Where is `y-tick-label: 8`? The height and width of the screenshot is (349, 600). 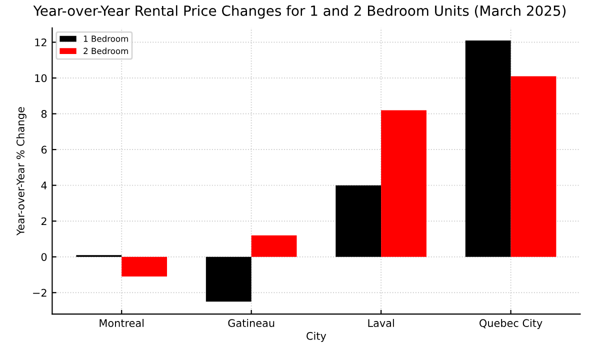
y-tick-label: 8 is located at coordinates (44, 114).